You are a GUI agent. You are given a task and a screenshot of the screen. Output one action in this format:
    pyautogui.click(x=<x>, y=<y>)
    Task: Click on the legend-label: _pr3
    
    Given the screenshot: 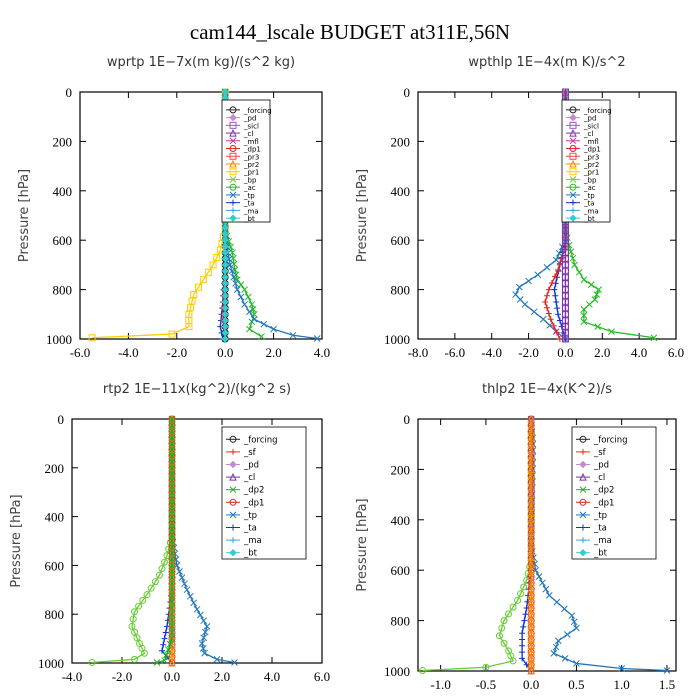 What is the action you would take?
    pyautogui.click(x=591, y=157)
    